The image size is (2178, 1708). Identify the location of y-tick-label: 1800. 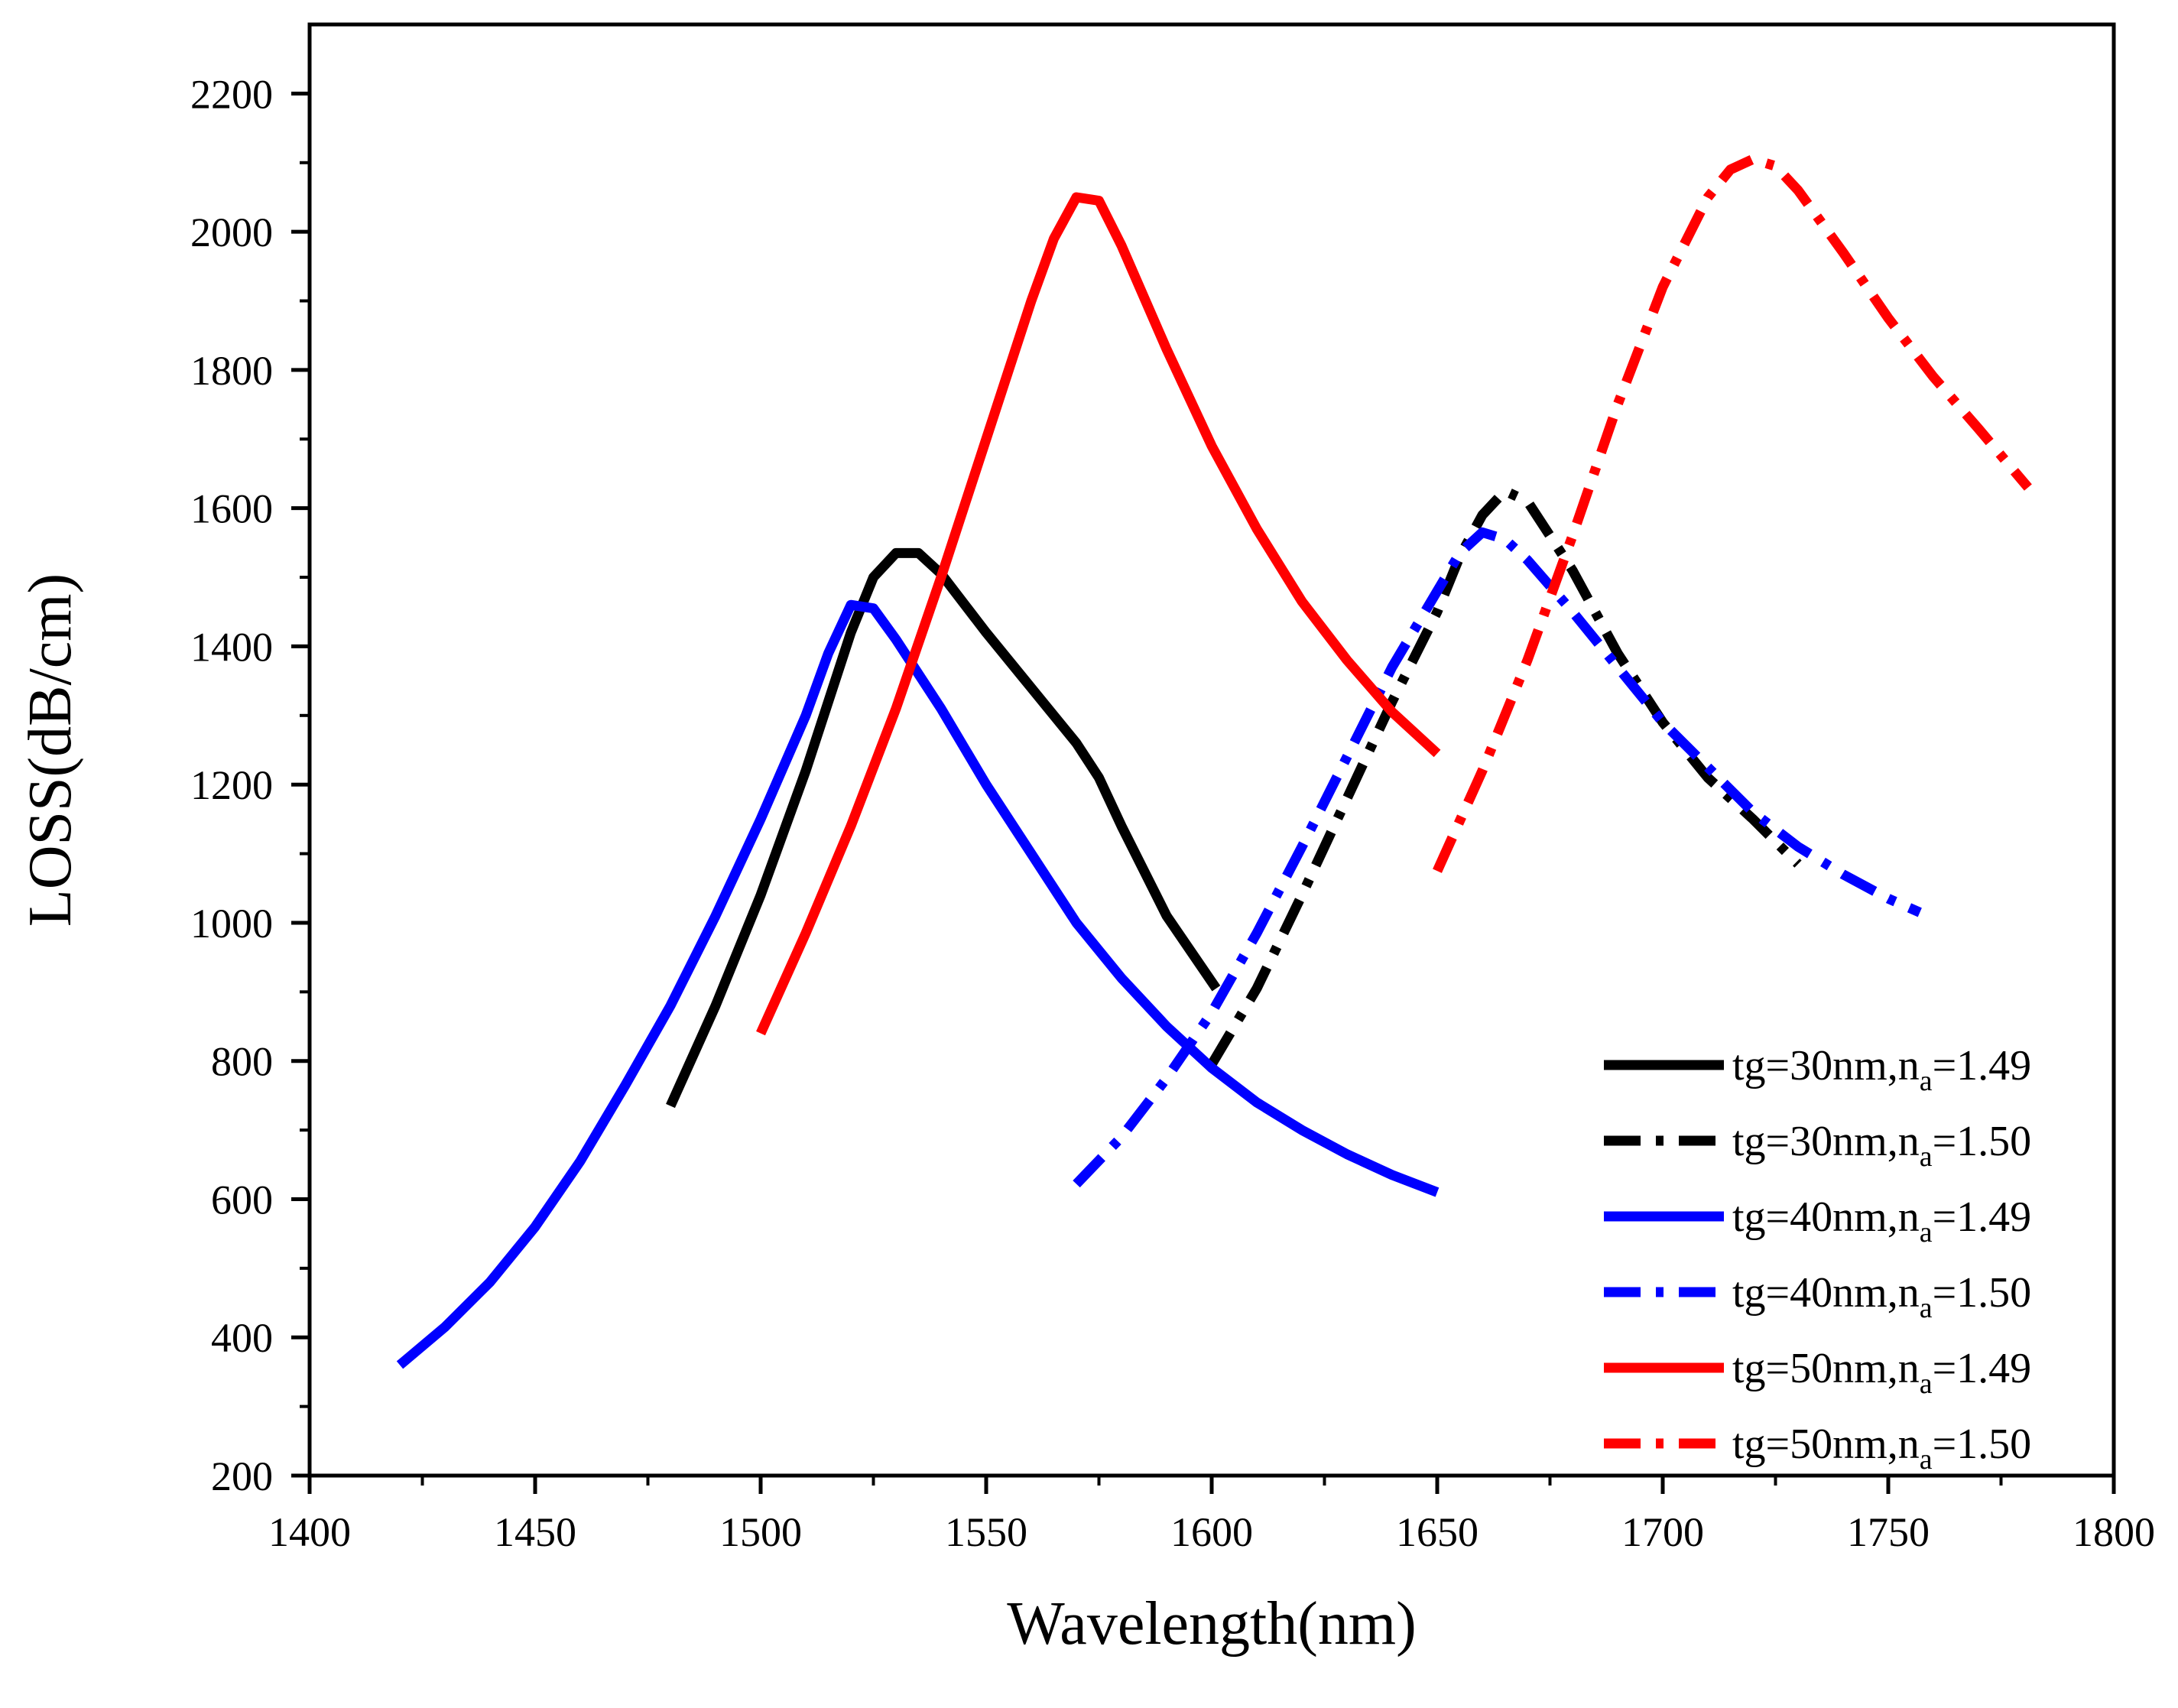
(232, 371).